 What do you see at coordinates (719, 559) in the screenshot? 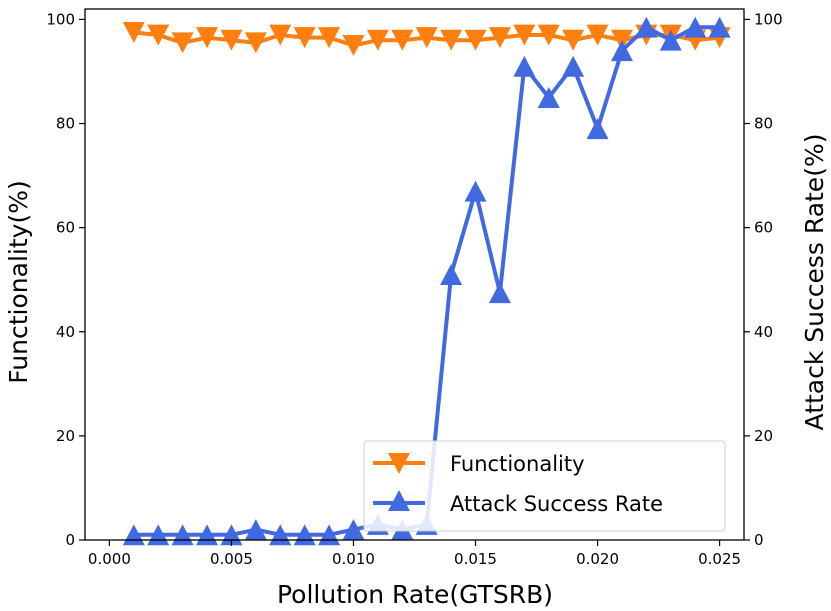
I see `x-tick-label: 0.025` at bounding box center [719, 559].